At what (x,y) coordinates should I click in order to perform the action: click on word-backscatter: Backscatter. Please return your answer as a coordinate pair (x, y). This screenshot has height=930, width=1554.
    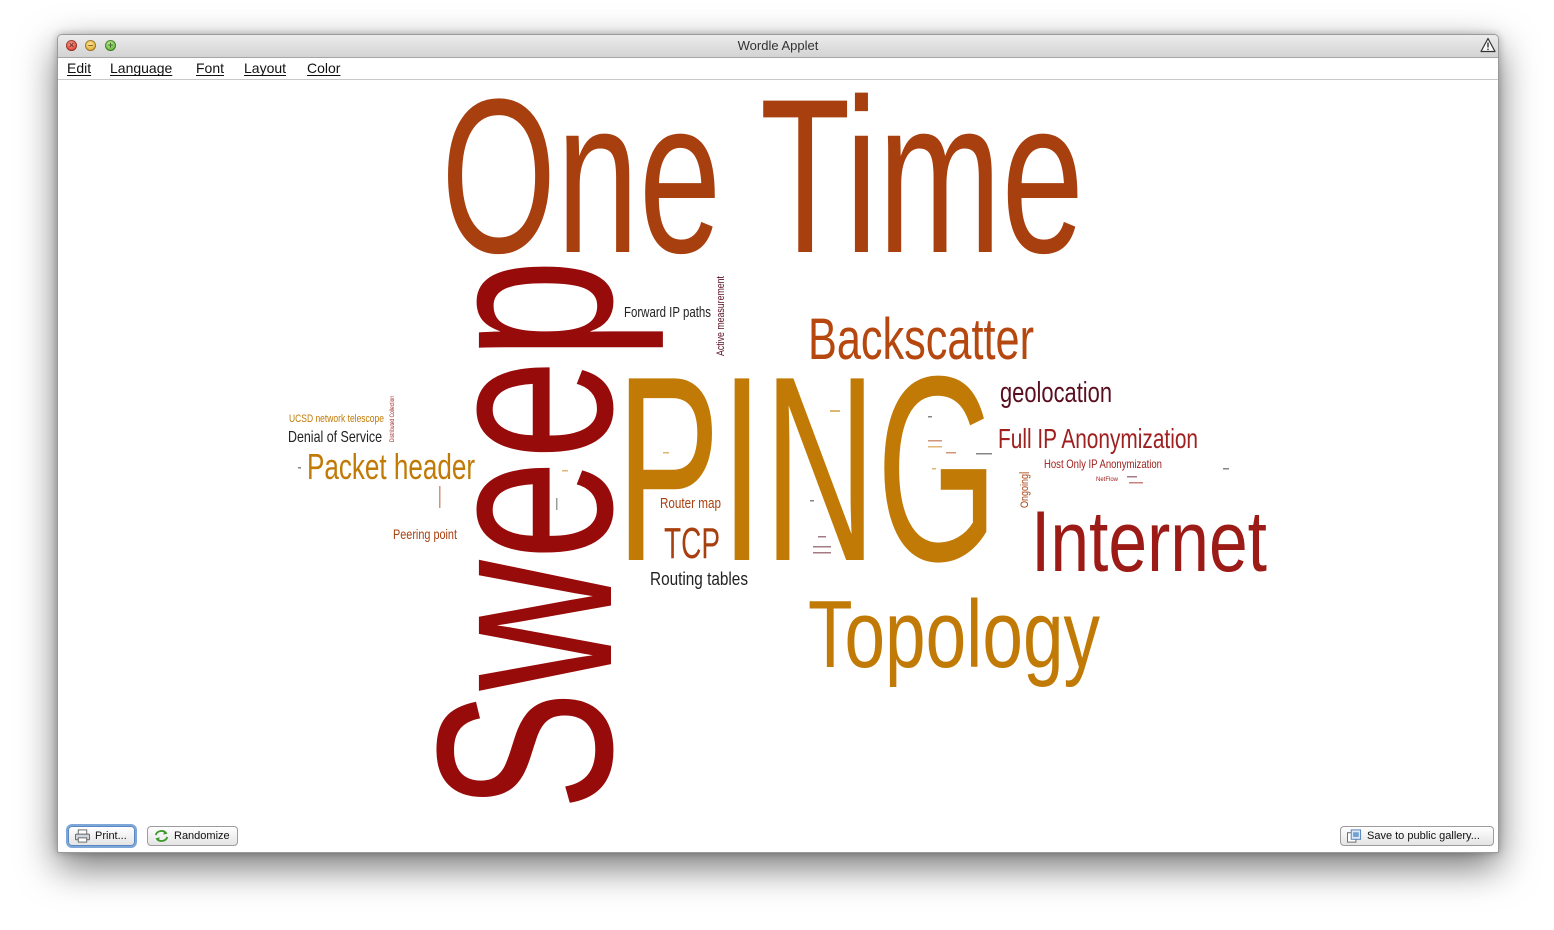
    Looking at the image, I should click on (921, 339).